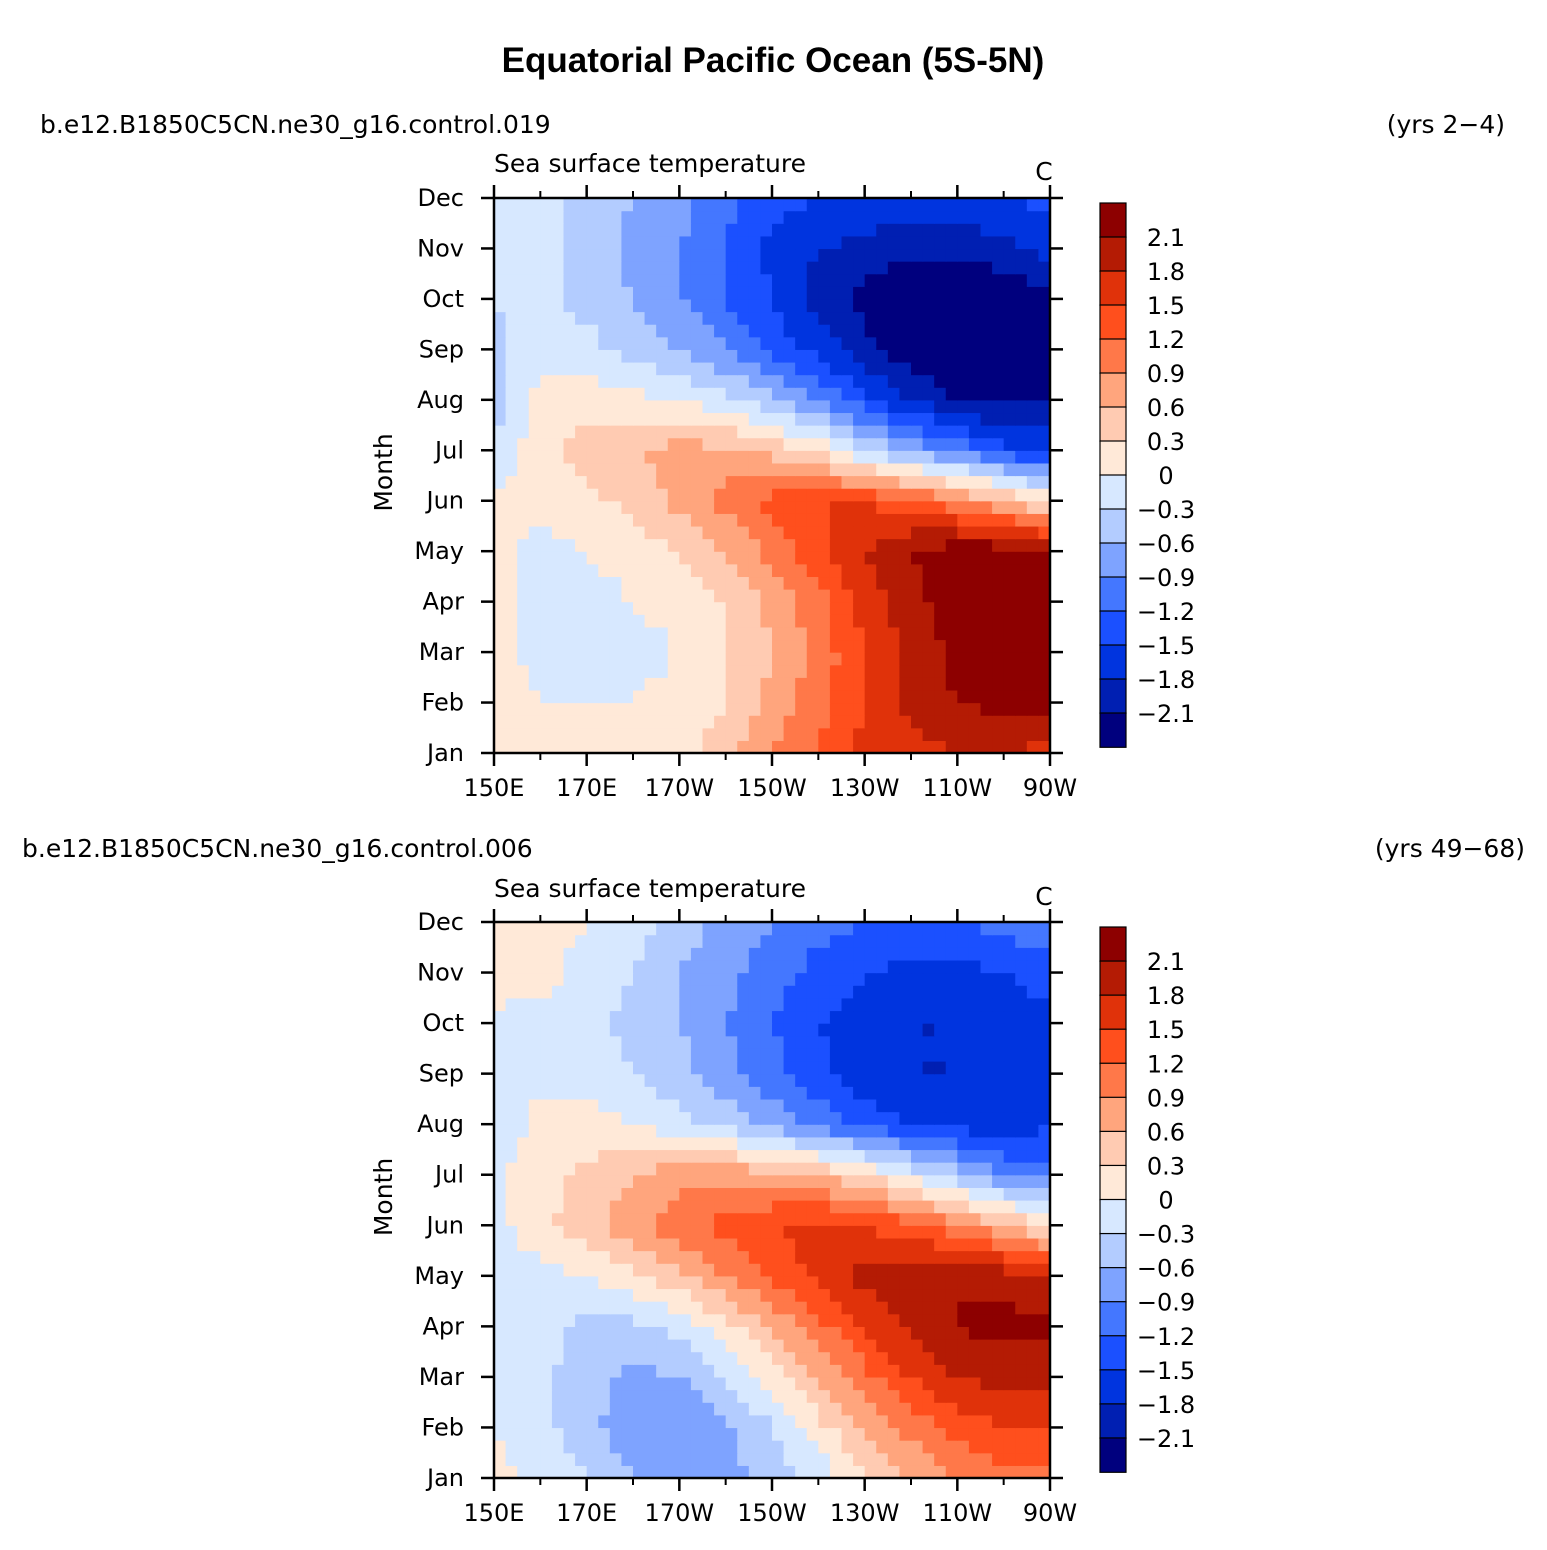 This screenshot has width=1547, height=1550. I want to click on colorbar-box, so click(1113, 1012).